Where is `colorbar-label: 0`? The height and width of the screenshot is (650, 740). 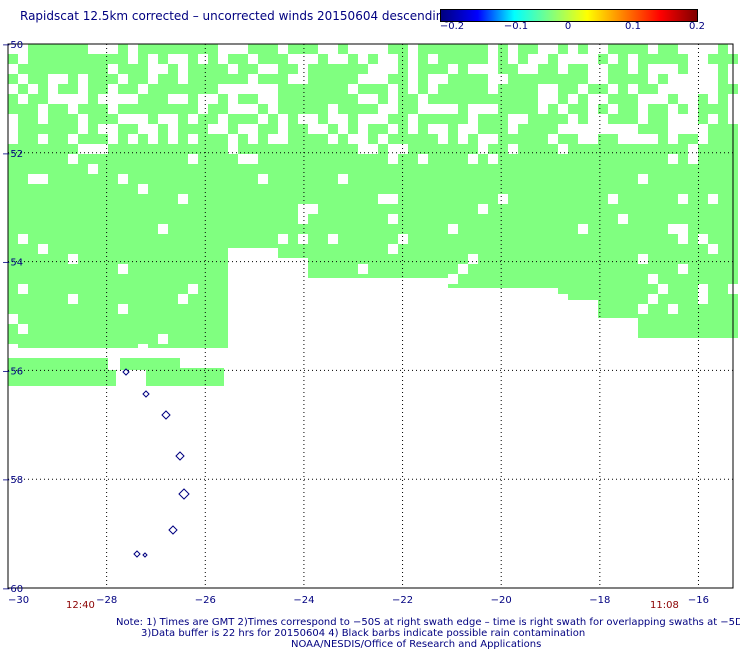 colorbar-label: 0 is located at coordinates (568, 26).